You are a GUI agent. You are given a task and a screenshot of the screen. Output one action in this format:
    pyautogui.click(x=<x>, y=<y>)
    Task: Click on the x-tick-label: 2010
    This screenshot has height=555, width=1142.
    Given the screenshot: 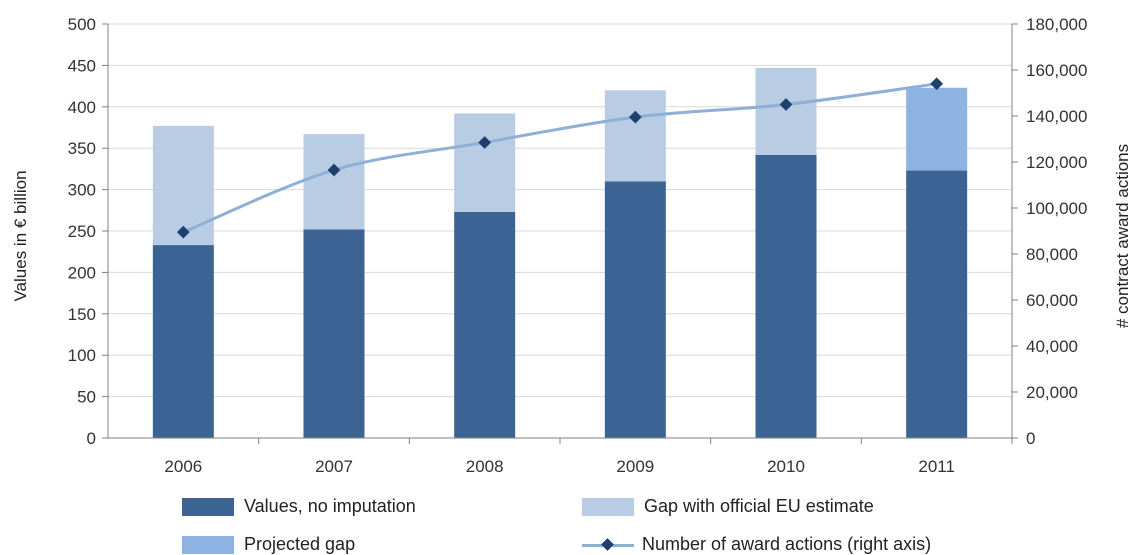 What is the action you would take?
    pyautogui.click(x=786, y=466)
    